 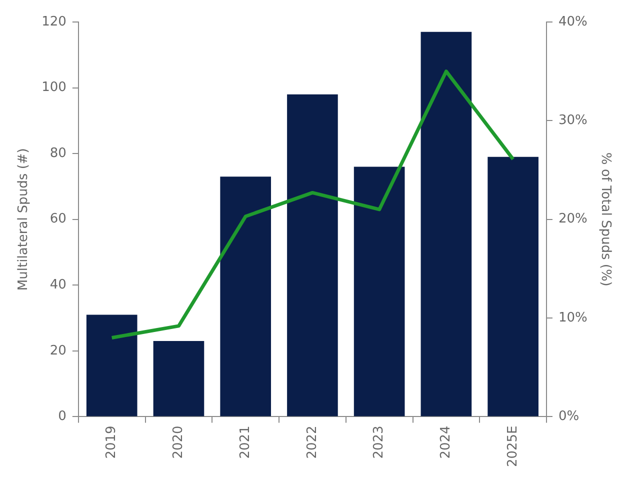 What do you see at coordinates (58, 219) in the screenshot?
I see `y-tick-label: 60` at bounding box center [58, 219].